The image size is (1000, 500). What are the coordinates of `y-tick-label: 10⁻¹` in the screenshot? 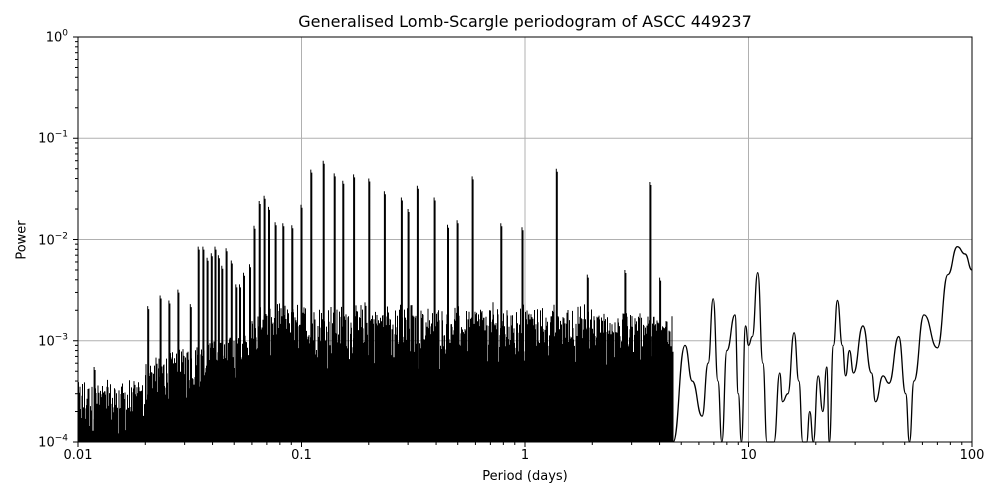 It's located at (53, 138).